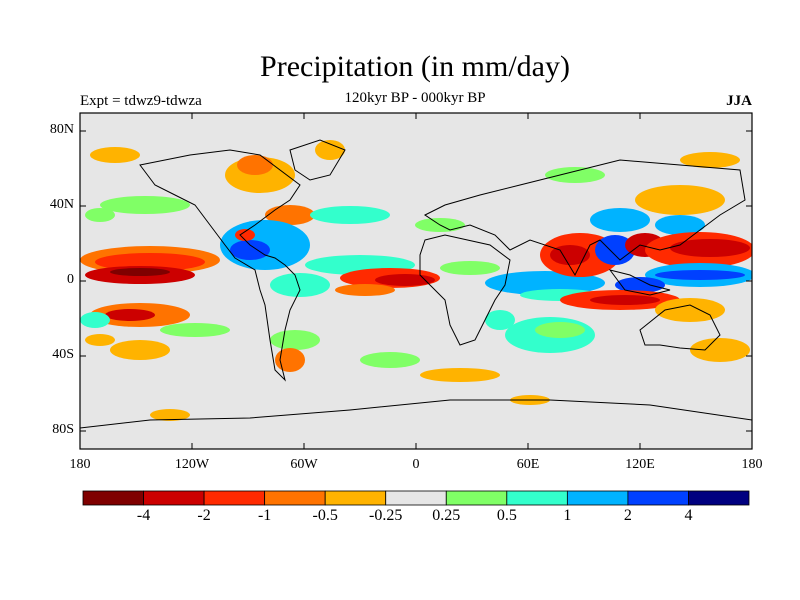 This screenshot has width=800, height=600. I want to click on colorbar-label: -1, so click(264, 515).